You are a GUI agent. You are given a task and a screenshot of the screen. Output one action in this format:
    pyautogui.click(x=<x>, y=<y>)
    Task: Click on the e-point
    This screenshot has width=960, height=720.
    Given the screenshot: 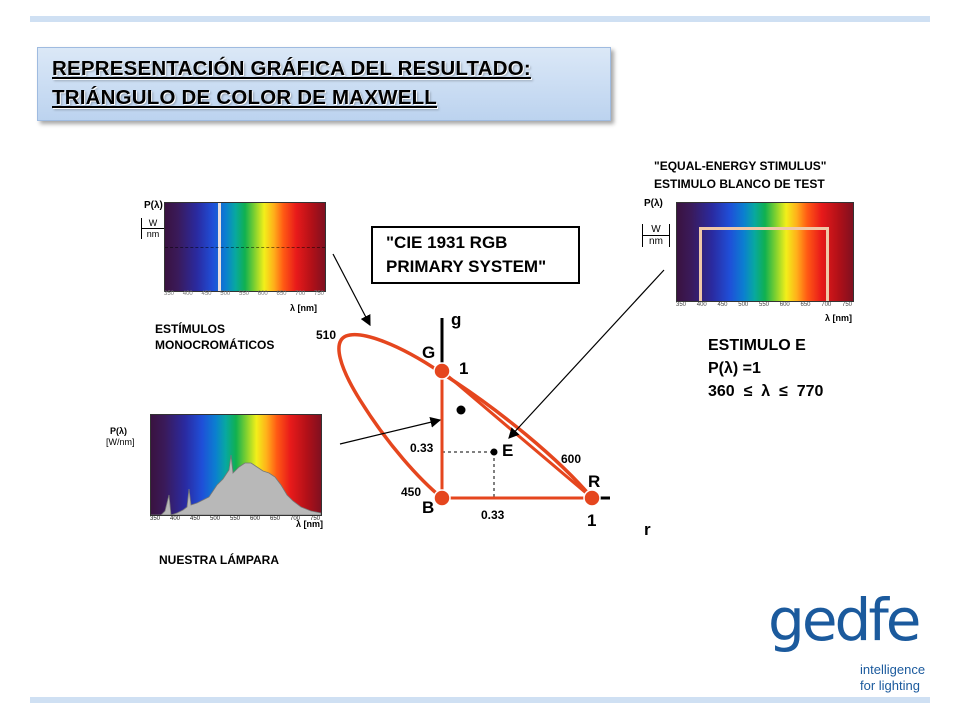 What is the action you would take?
    pyautogui.click(x=494, y=452)
    